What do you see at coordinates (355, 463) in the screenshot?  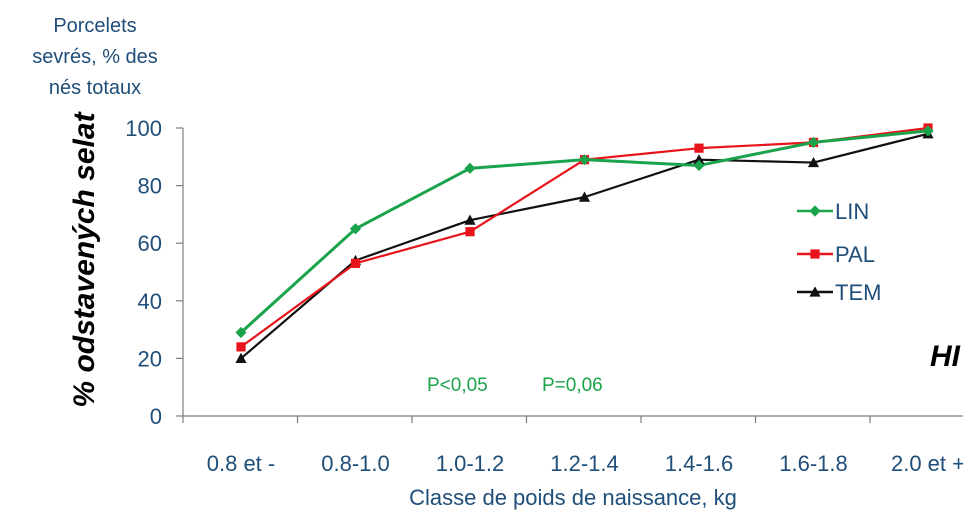 I see `x-tick-label: 0.8-1.0` at bounding box center [355, 463].